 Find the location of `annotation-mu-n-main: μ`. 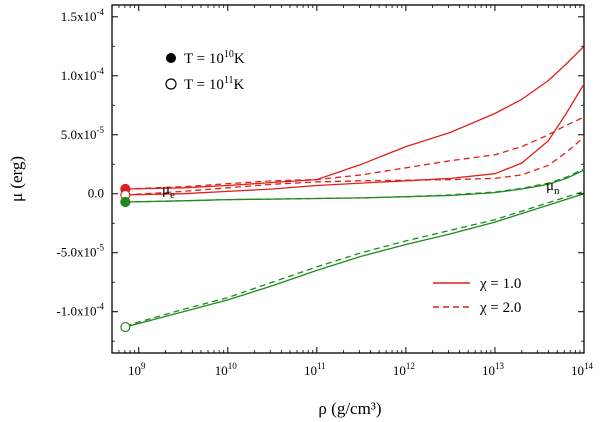

annotation-mu-n-main: μ is located at coordinates (550, 186).